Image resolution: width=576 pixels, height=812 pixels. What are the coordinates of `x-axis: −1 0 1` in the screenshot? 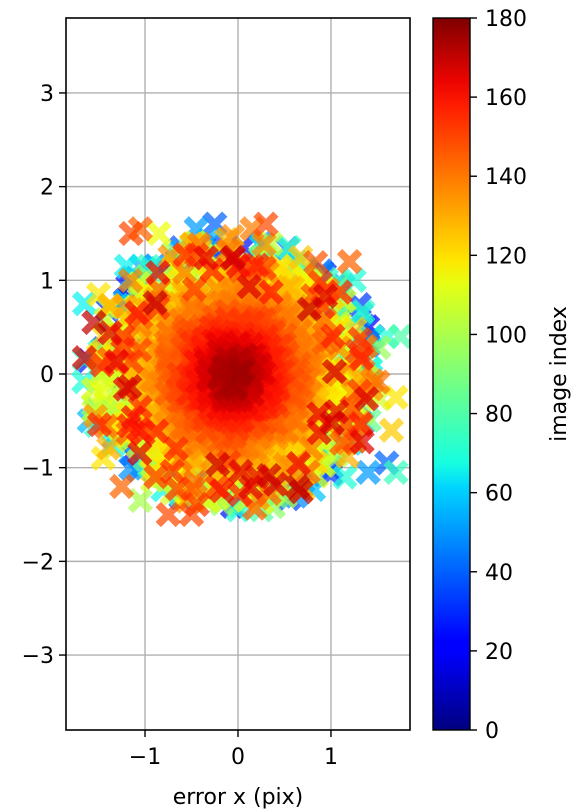 It's located at (233, 750).